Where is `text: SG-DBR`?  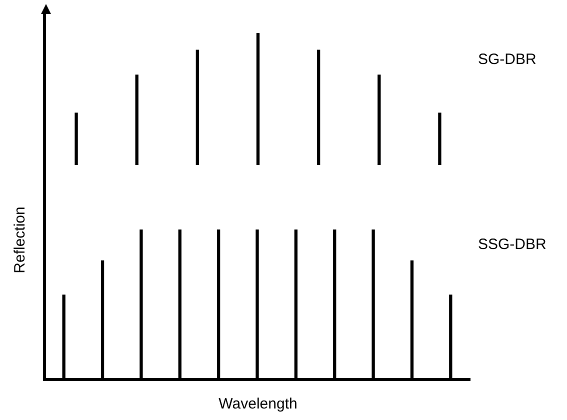 text: SG-DBR is located at coordinates (507, 59).